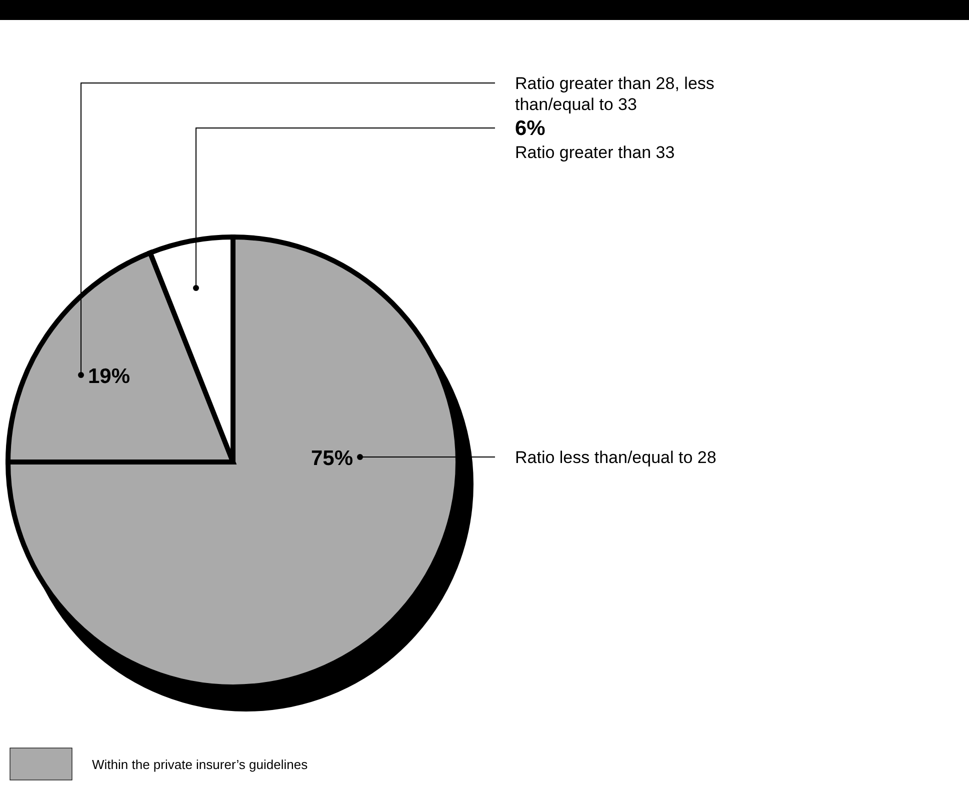 The height and width of the screenshot is (786, 969). Describe the element at coordinates (200, 764) in the screenshot. I see `text: Within the private insurer’s guidelines` at that location.